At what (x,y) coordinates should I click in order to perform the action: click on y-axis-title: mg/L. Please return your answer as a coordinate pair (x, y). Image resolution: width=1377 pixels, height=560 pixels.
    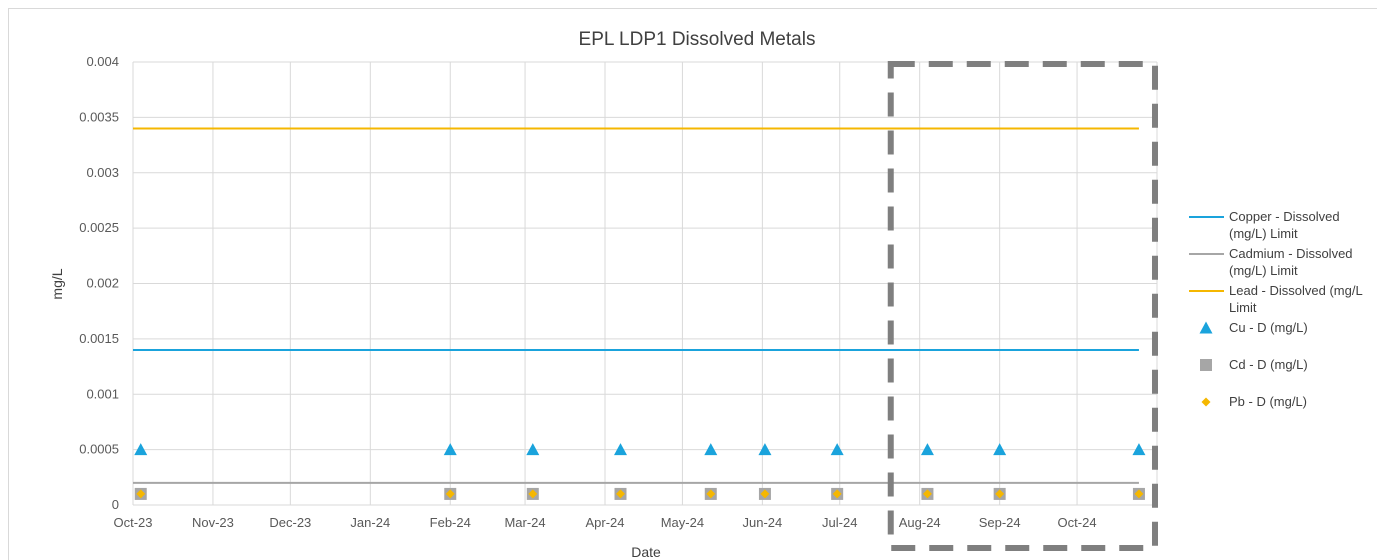
    Looking at the image, I should click on (57, 283).